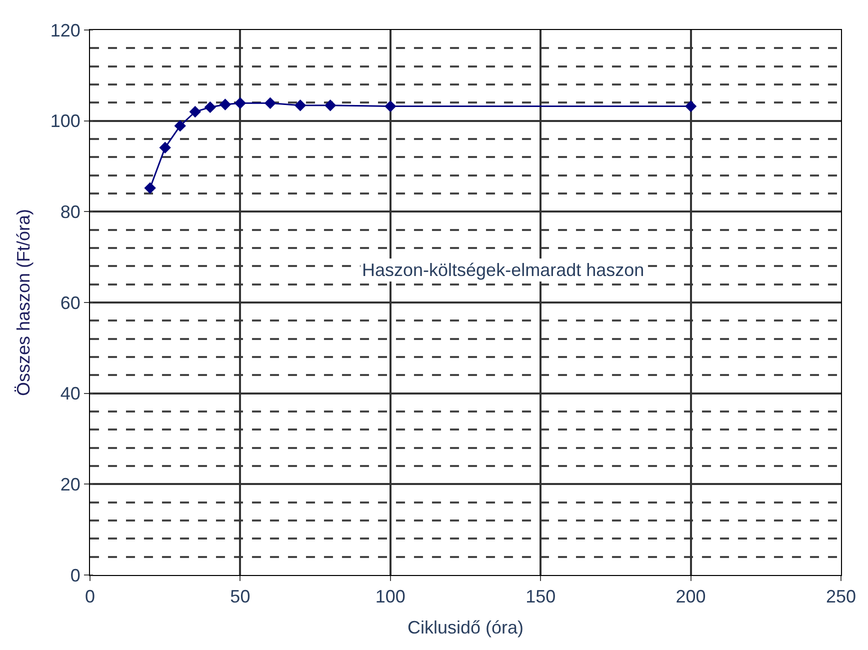 The width and height of the screenshot is (868, 650). What do you see at coordinates (70, 484) in the screenshot?
I see `y-tick-label: 20` at bounding box center [70, 484].